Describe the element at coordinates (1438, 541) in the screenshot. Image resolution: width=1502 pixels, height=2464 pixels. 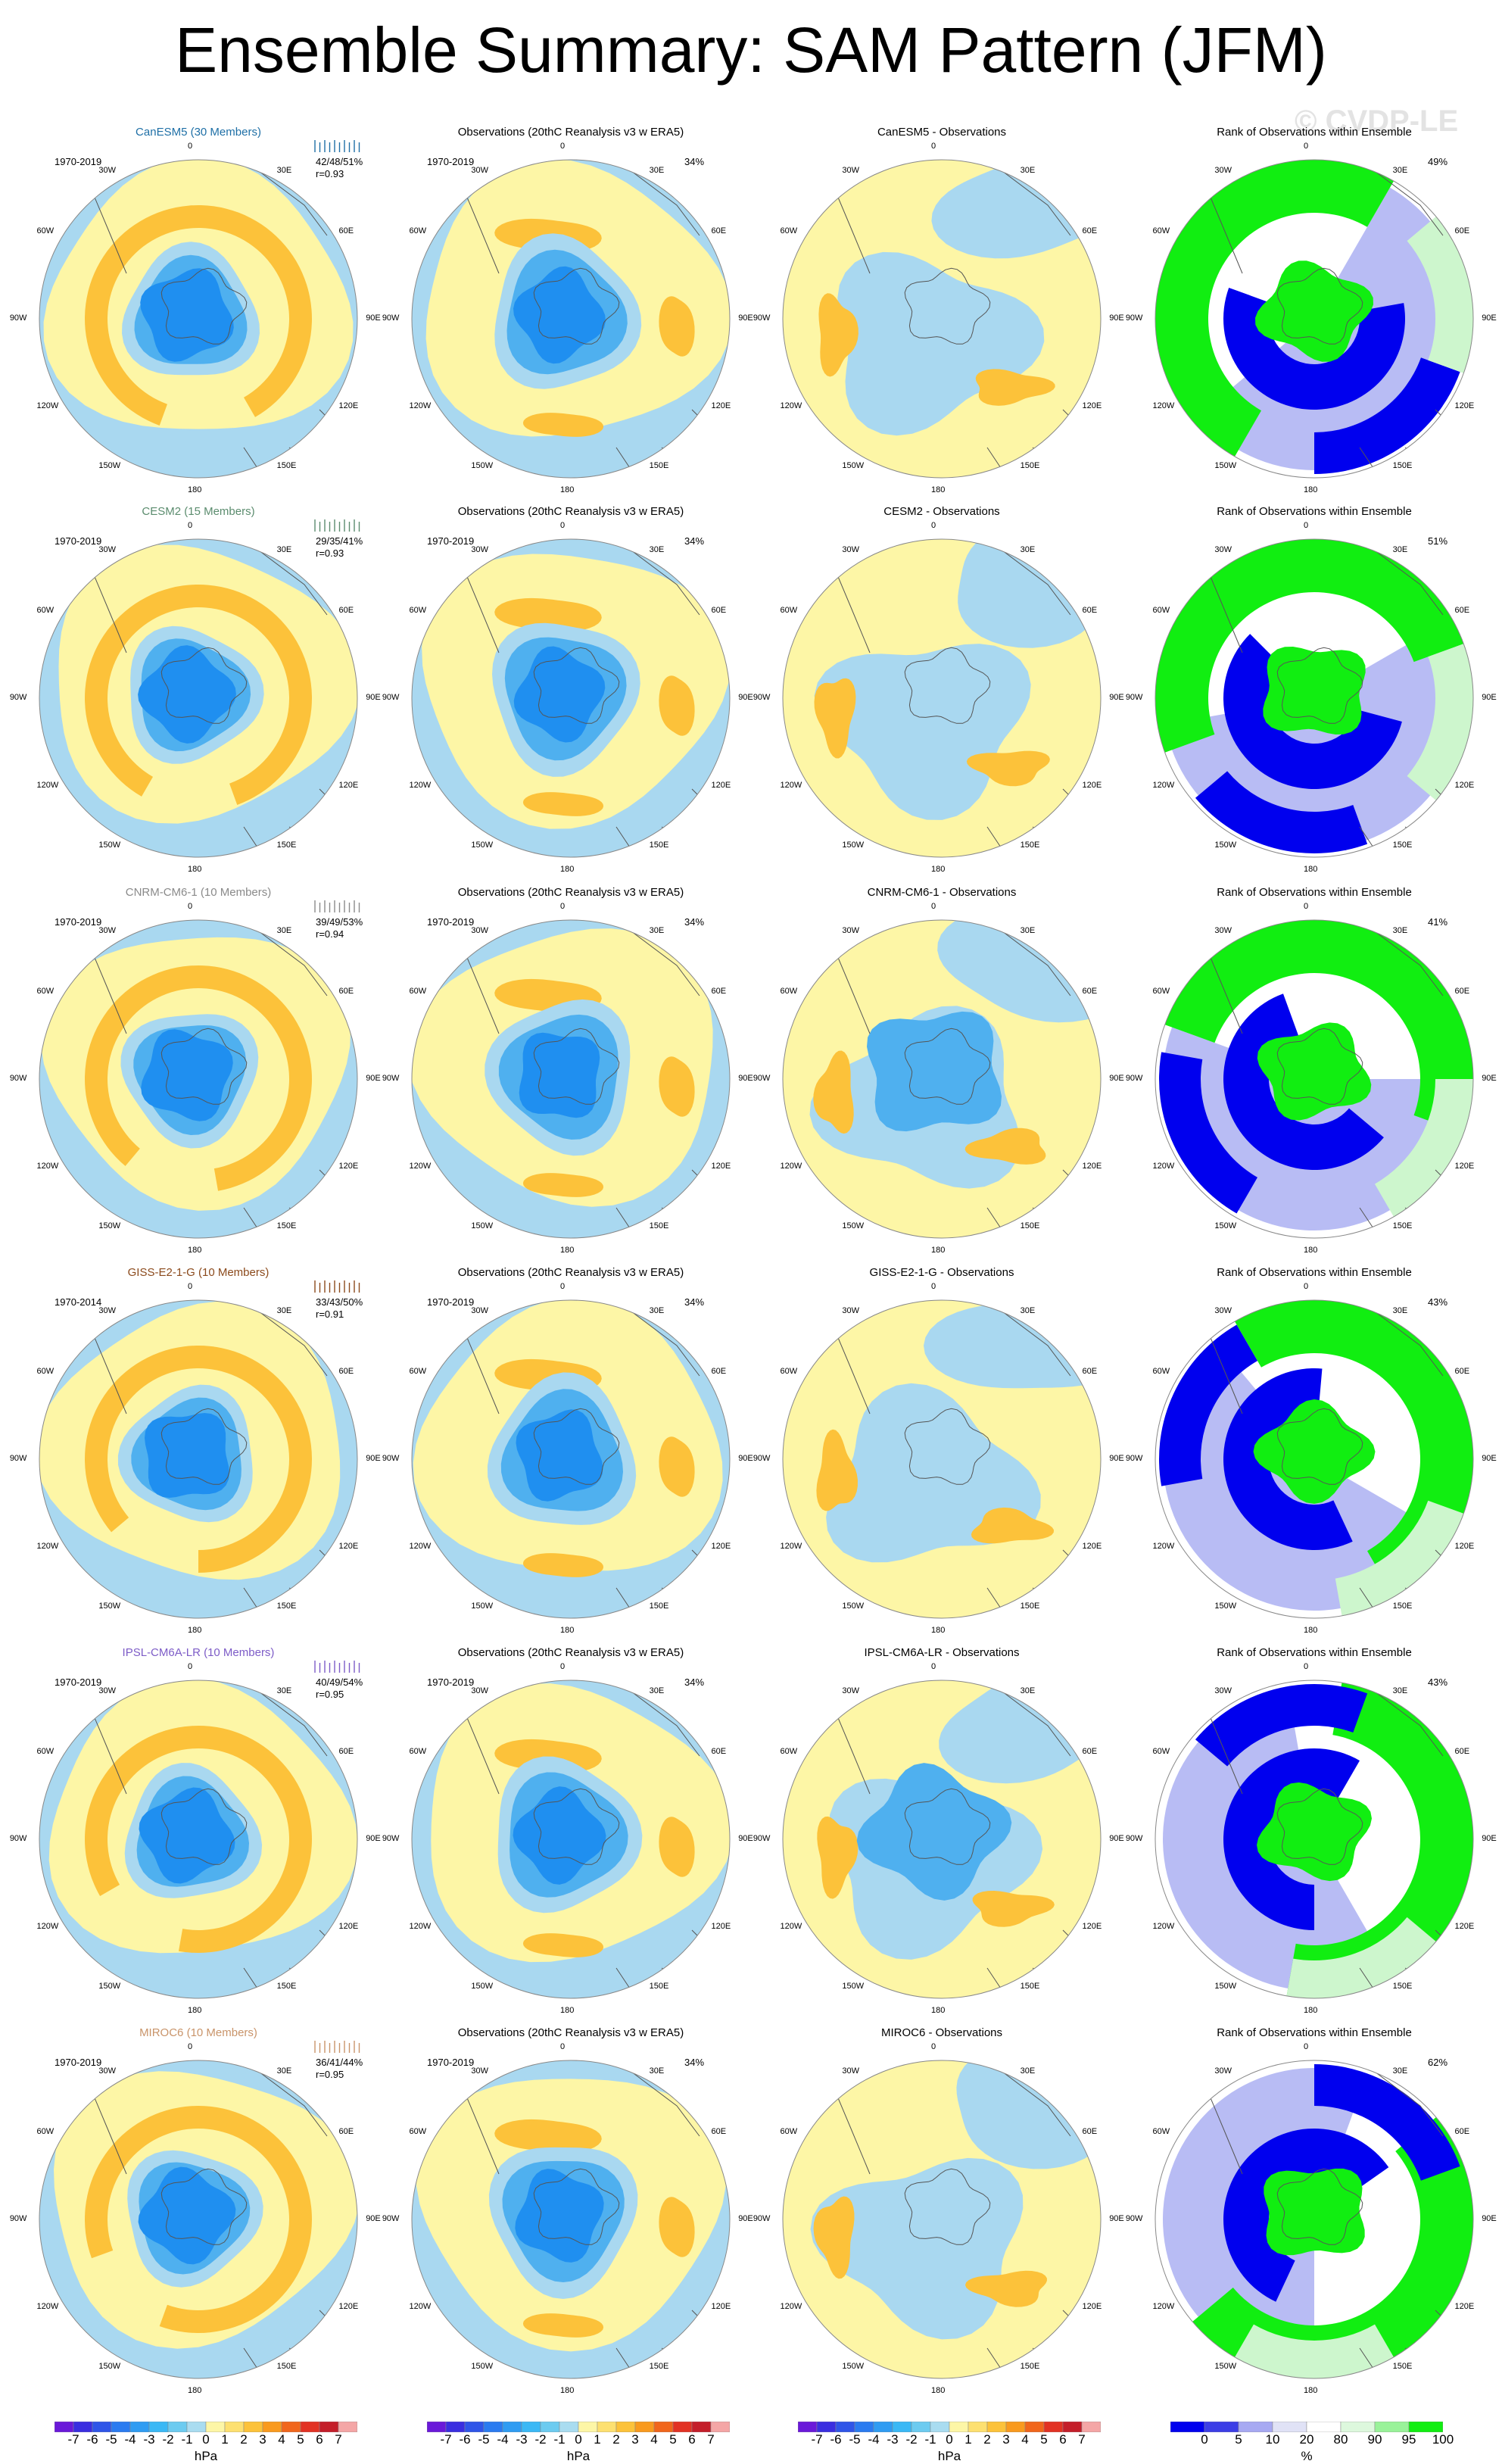
I see `rank-percent: 51%` at that location.